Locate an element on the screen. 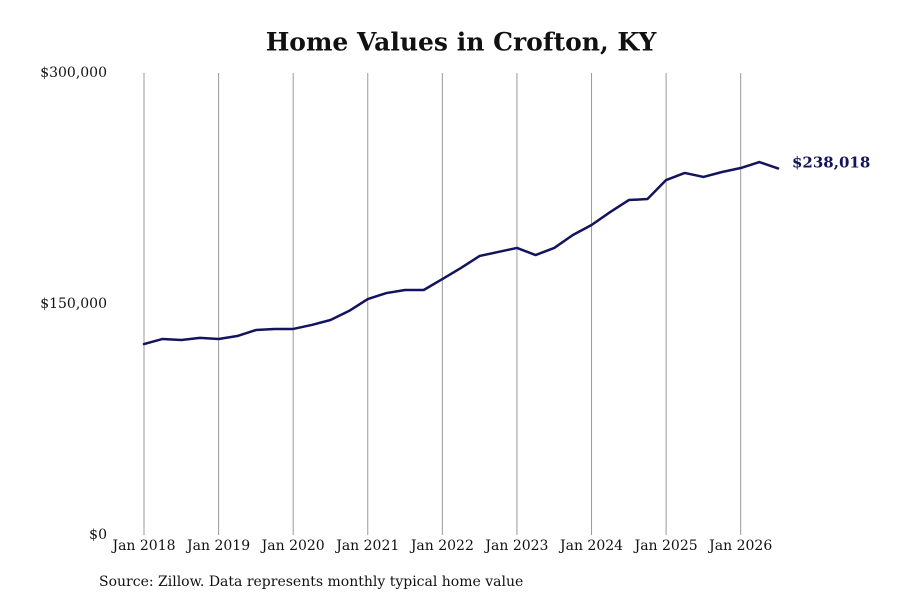 The height and width of the screenshot is (600, 900). x-tick-label: Jan 2019 is located at coordinates (217, 546).